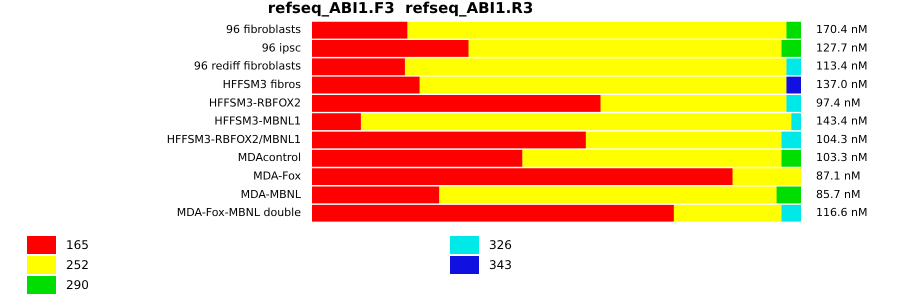 This screenshot has height=299, width=900. Describe the element at coordinates (269, 157) in the screenshot. I see `y-tick-label: MDAcontrol` at that location.